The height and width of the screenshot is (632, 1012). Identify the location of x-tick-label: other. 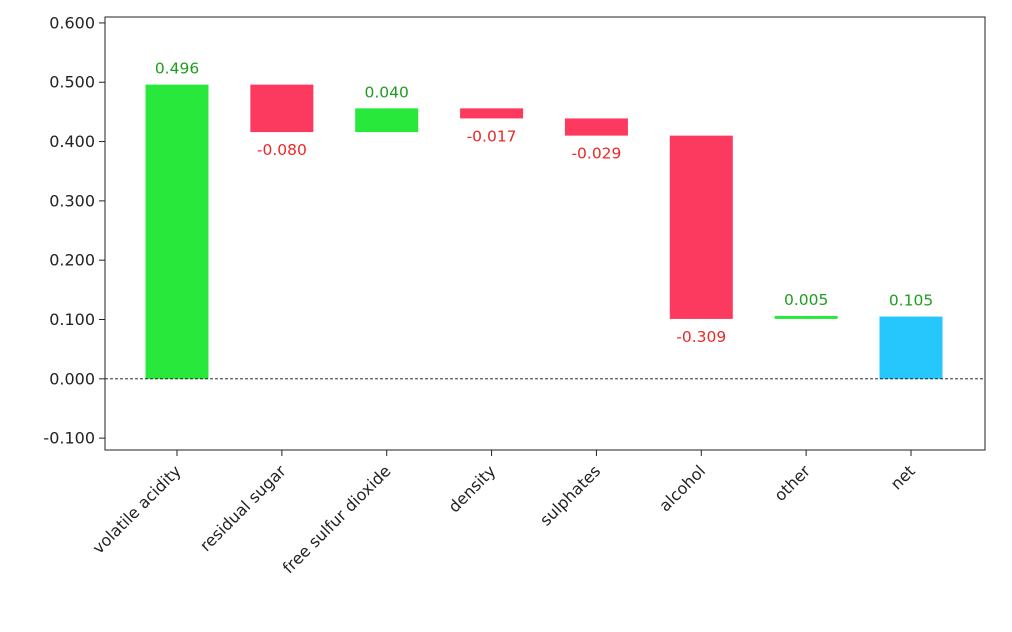
(792, 483).